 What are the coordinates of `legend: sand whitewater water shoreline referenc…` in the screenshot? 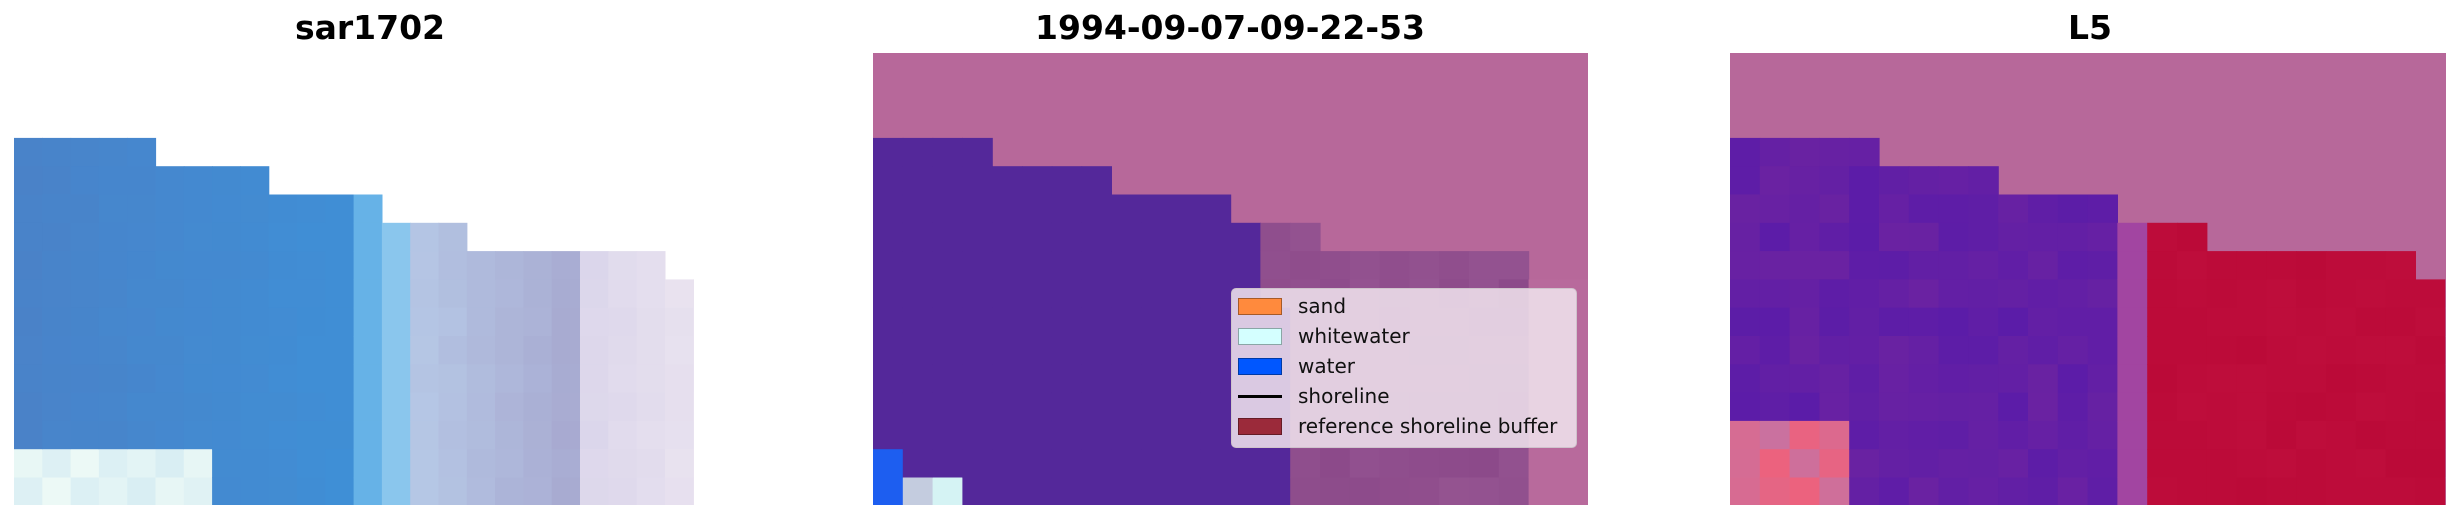 It's located at (1404, 368).